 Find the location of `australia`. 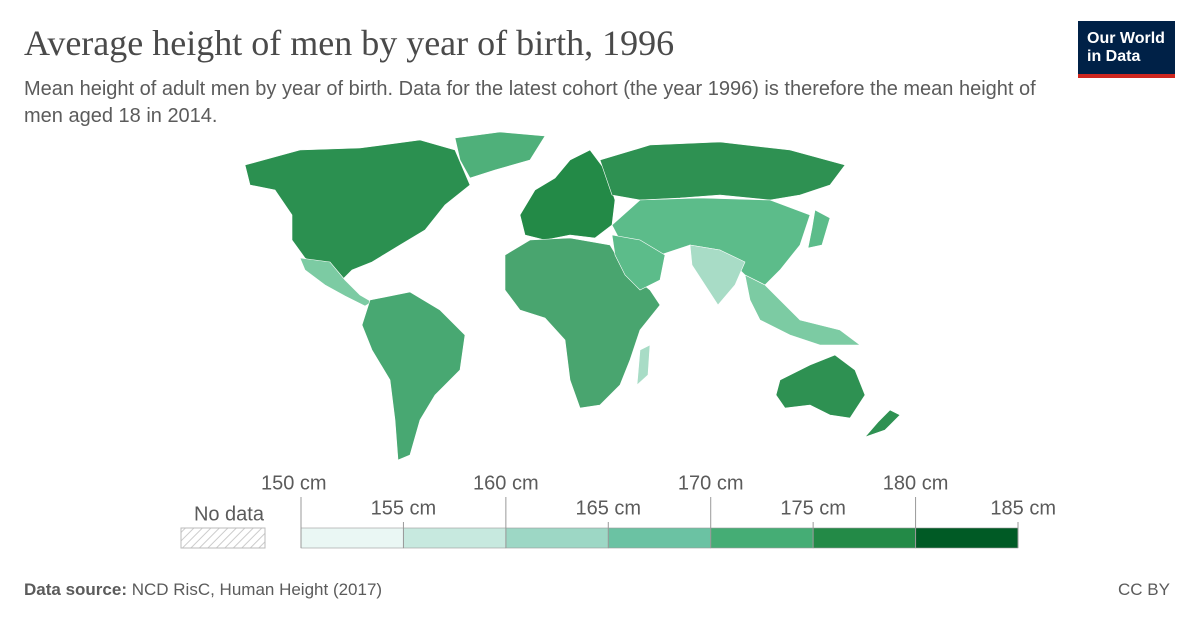

australia is located at coordinates (820, 386).